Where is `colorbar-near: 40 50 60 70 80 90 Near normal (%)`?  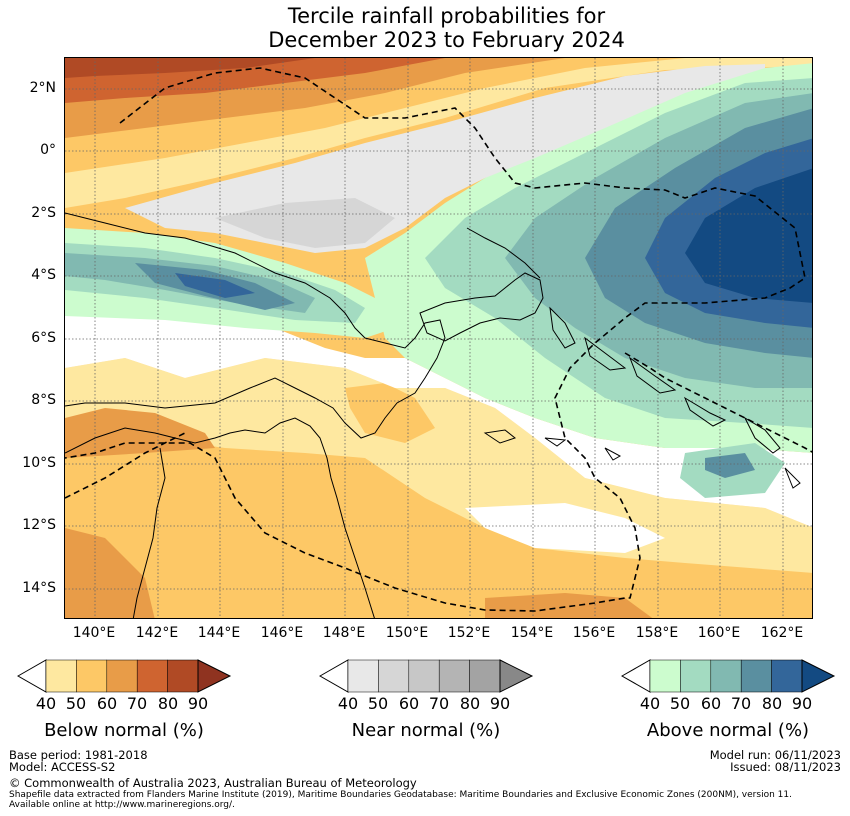
colorbar-near: 40 50 60 70 80 90 Near normal (%) is located at coordinates (426, 700).